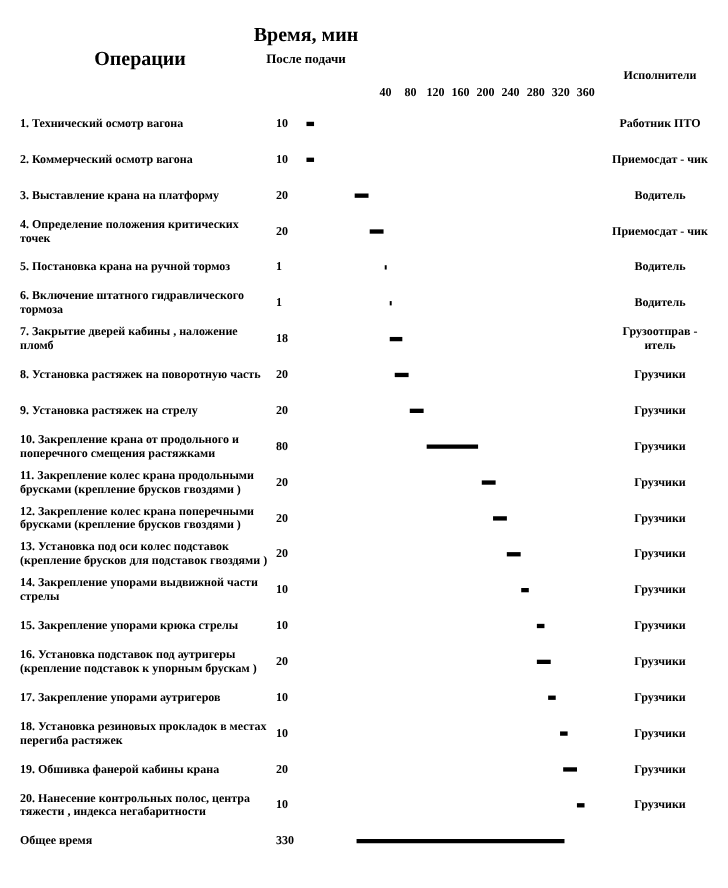 The image size is (728, 888). What do you see at coordinates (306, 36) in the screenshot?
I see `chart-title: Время, мин` at bounding box center [306, 36].